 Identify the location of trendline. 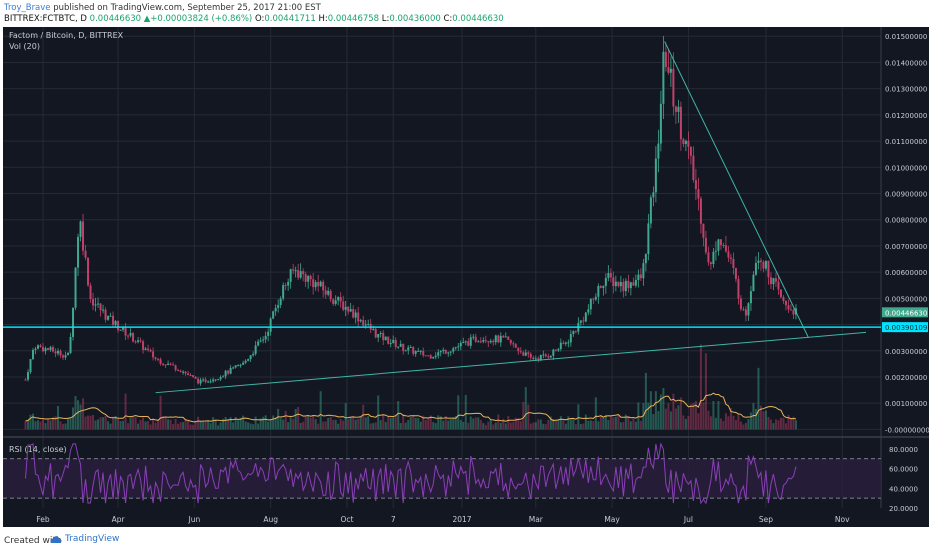
(736, 189).